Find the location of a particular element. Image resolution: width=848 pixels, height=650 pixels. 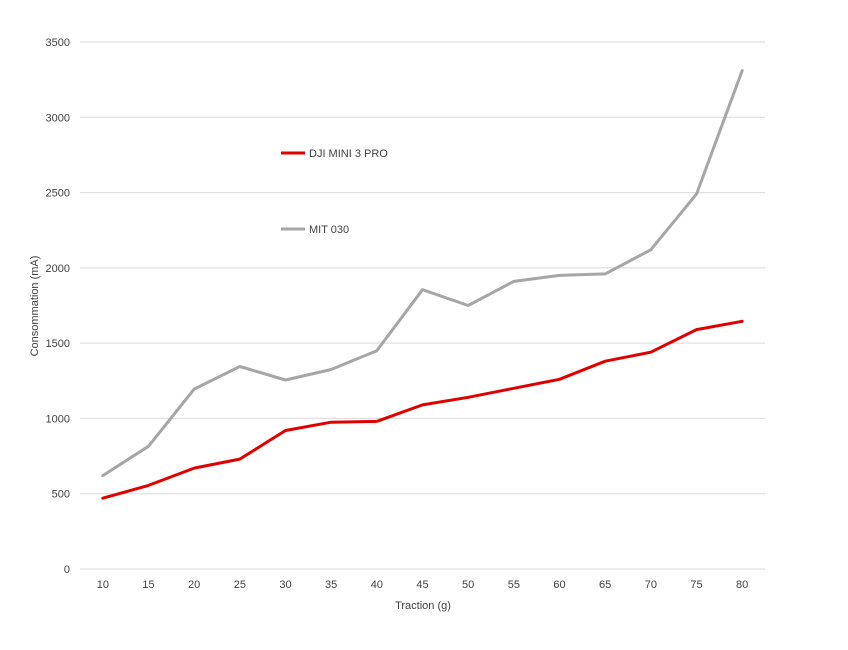

x-tick-label: 55 is located at coordinates (514, 585).